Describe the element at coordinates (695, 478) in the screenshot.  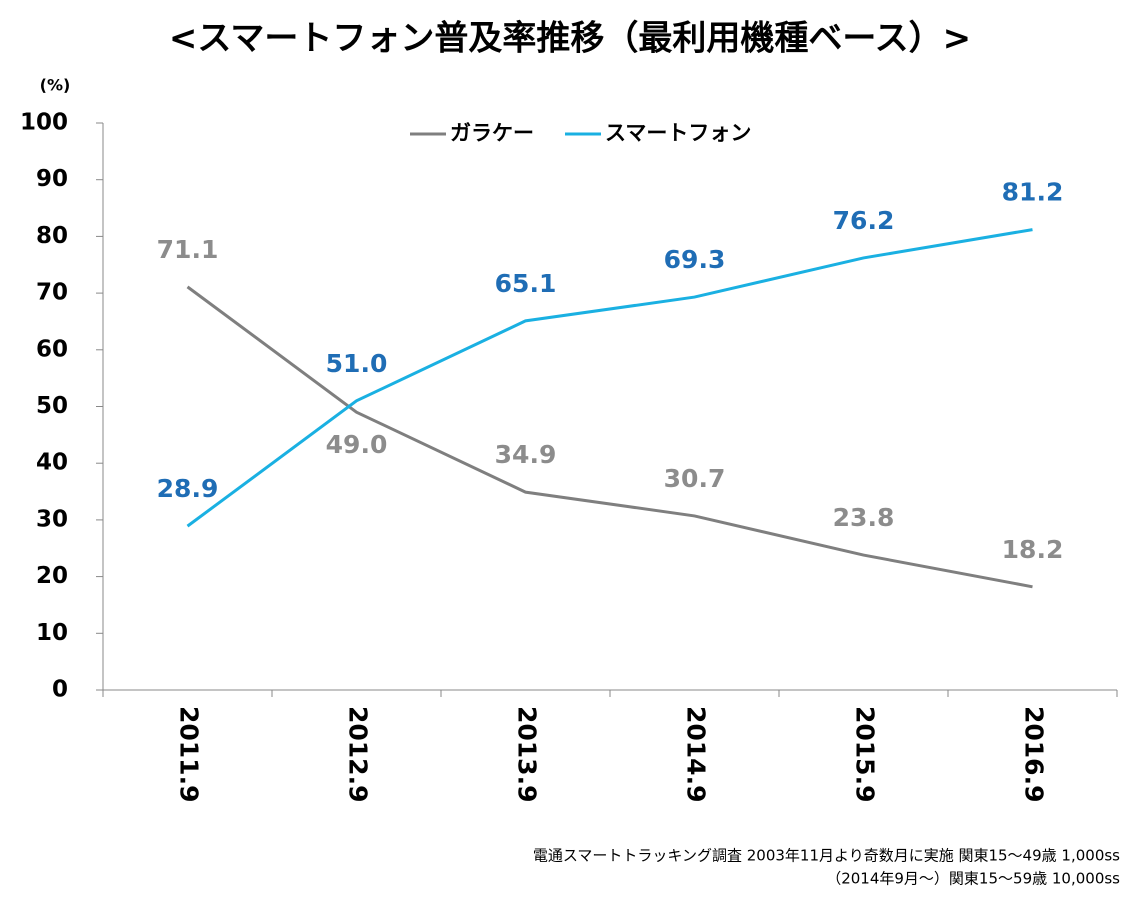
I see `data-label: 30.7` at that location.